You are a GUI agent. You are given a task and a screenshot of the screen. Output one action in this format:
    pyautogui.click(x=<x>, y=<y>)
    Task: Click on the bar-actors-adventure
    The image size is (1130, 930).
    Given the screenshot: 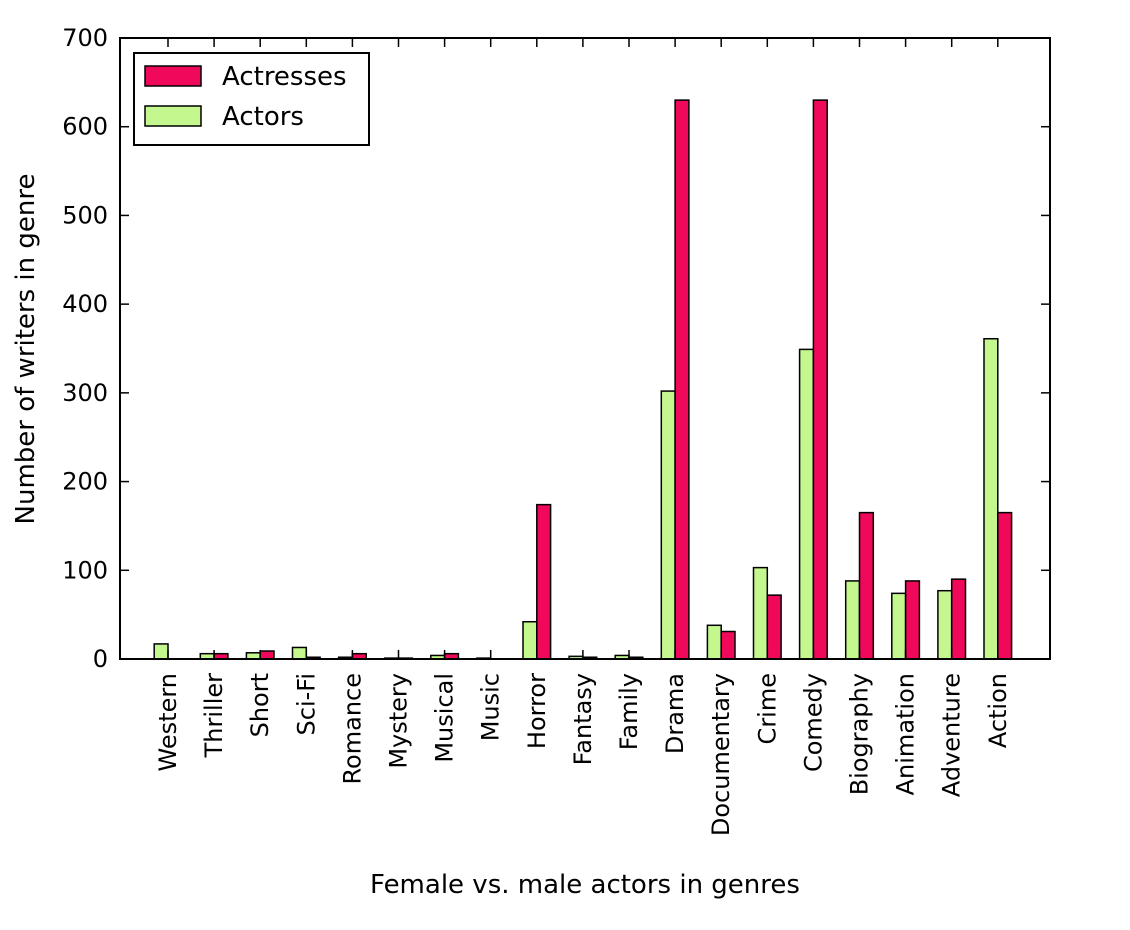 What is the action you would take?
    pyautogui.click(x=945, y=624)
    